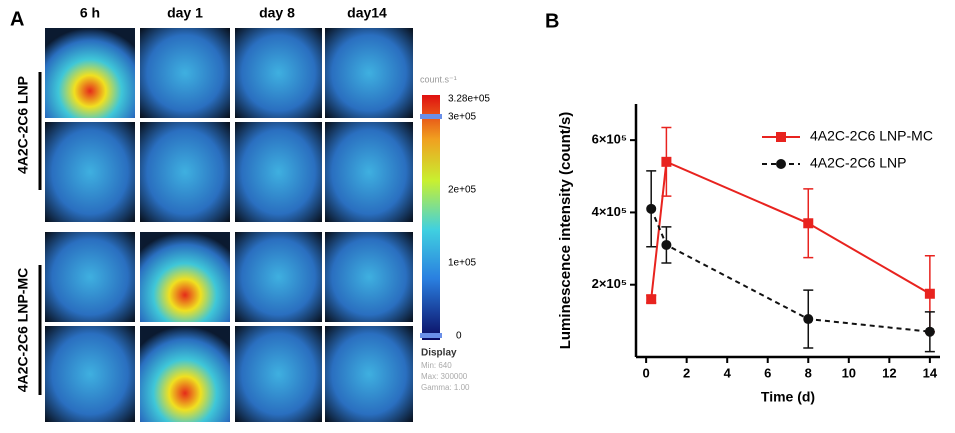 The image size is (955, 433). I want to click on column-label: 6 h, so click(90, 13).